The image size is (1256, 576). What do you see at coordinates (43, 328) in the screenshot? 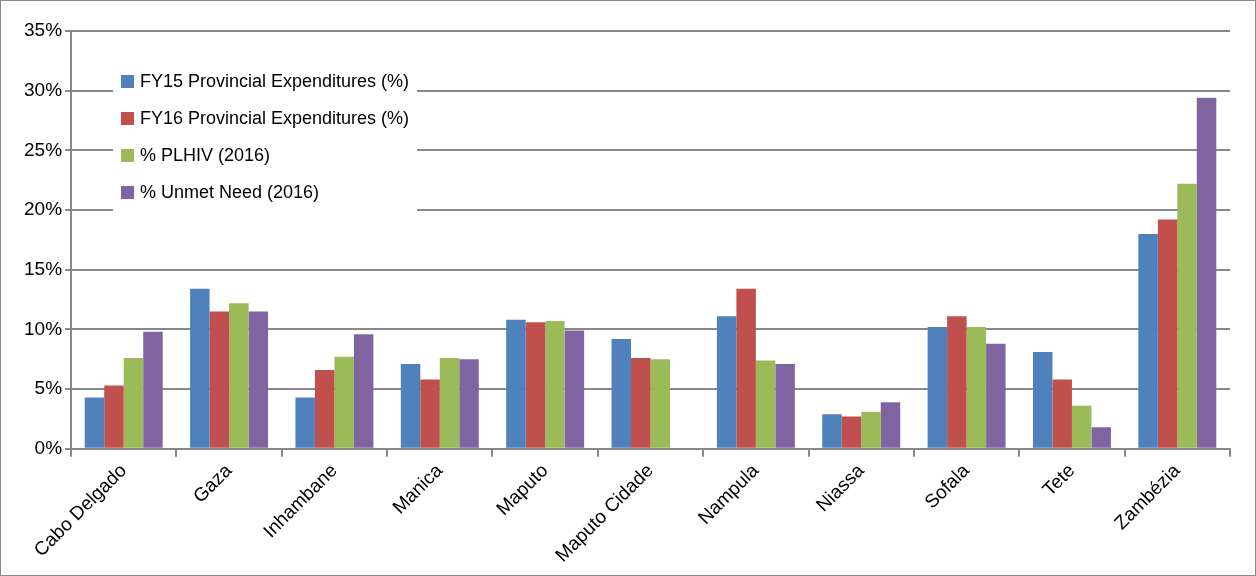
I see `y-tick-label: 10%` at bounding box center [43, 328].